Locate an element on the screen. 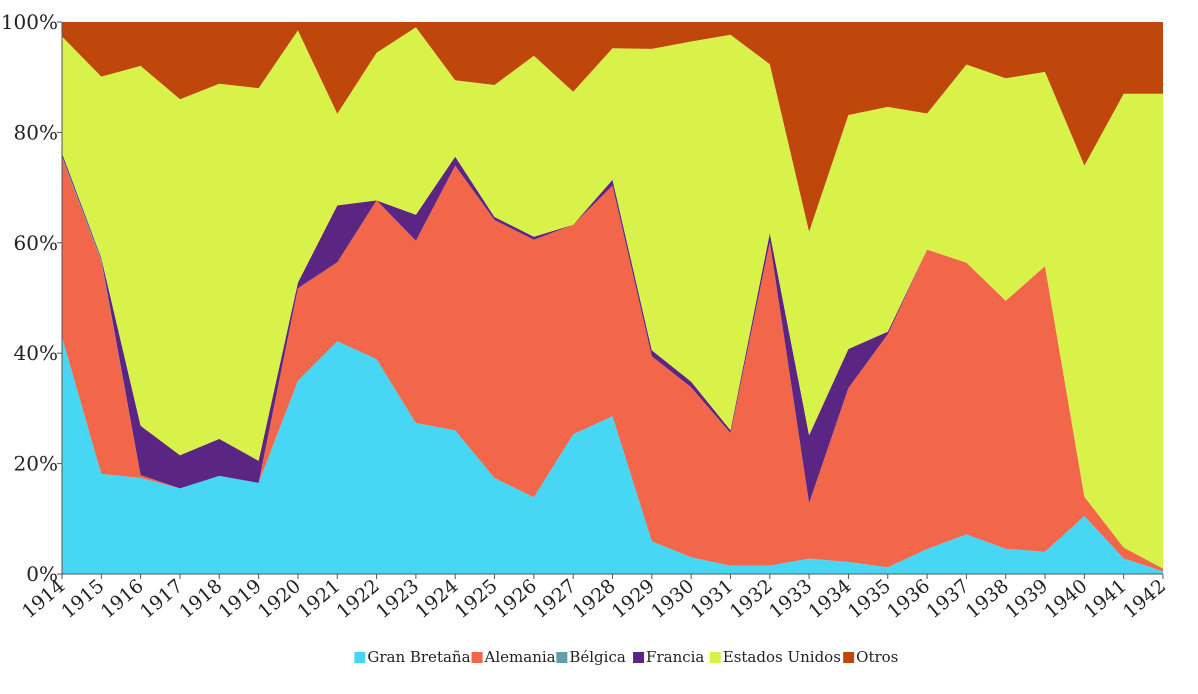 The width and height of the screenshot is (1198, 694). legend-label: Bélgica is located at coordinates (597, 657).